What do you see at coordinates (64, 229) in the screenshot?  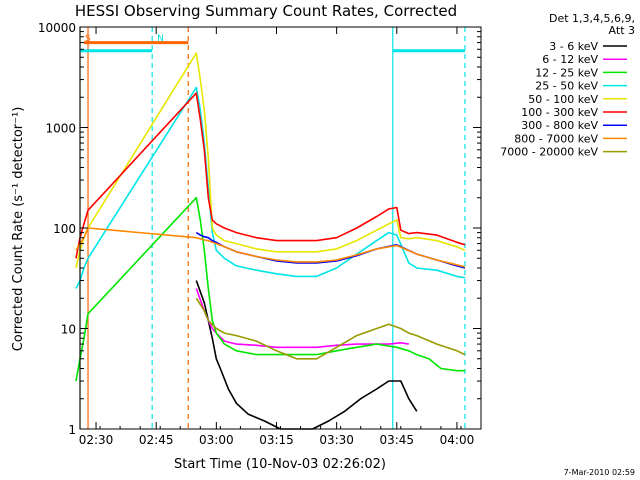 I see `y-tick-label-2: 100` at bounding box center [64, 229].